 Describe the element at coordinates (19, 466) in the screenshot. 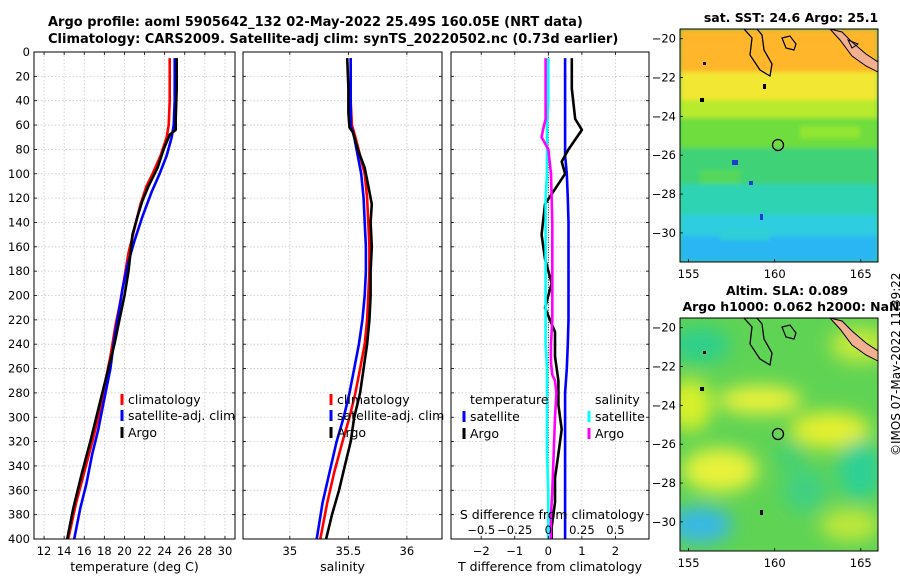

I see `y-tick-label: 340` at that location.